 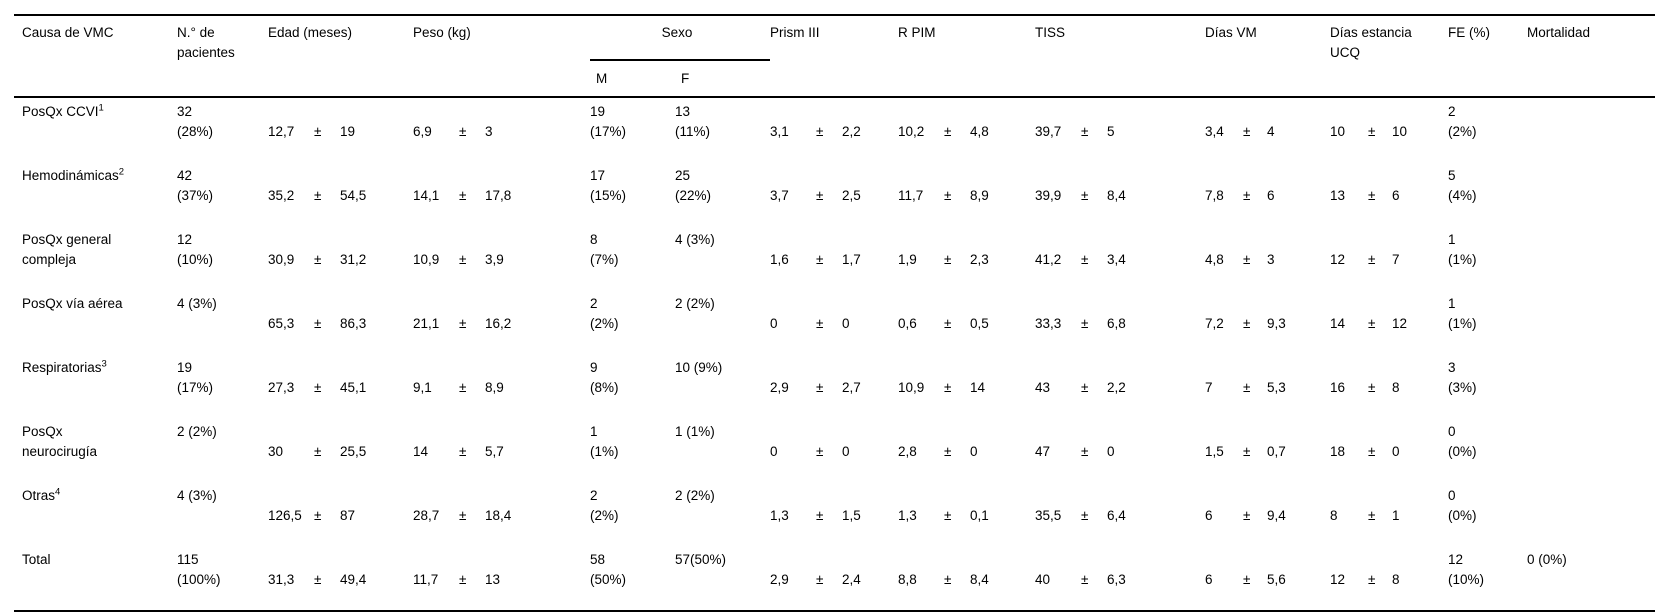 What do you see at coordinates (348, 515) in the screenshot?
I see `sd-value: 87` at bounding box center [348, 515].